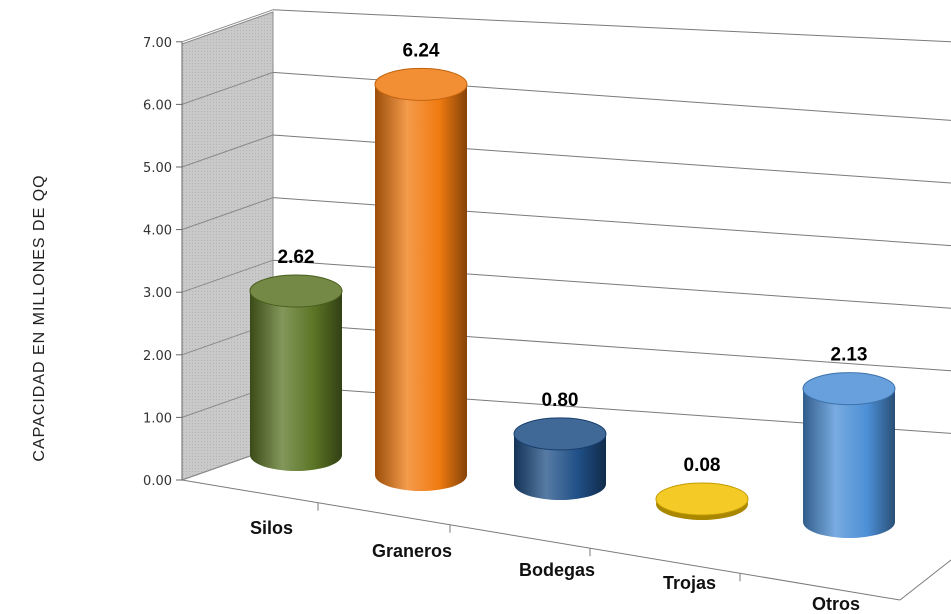 The image size is (951, 614). Describe the element at coordinates (702, 465) in the screenshot. I see `data-label-trojas: 0.08` at that location.